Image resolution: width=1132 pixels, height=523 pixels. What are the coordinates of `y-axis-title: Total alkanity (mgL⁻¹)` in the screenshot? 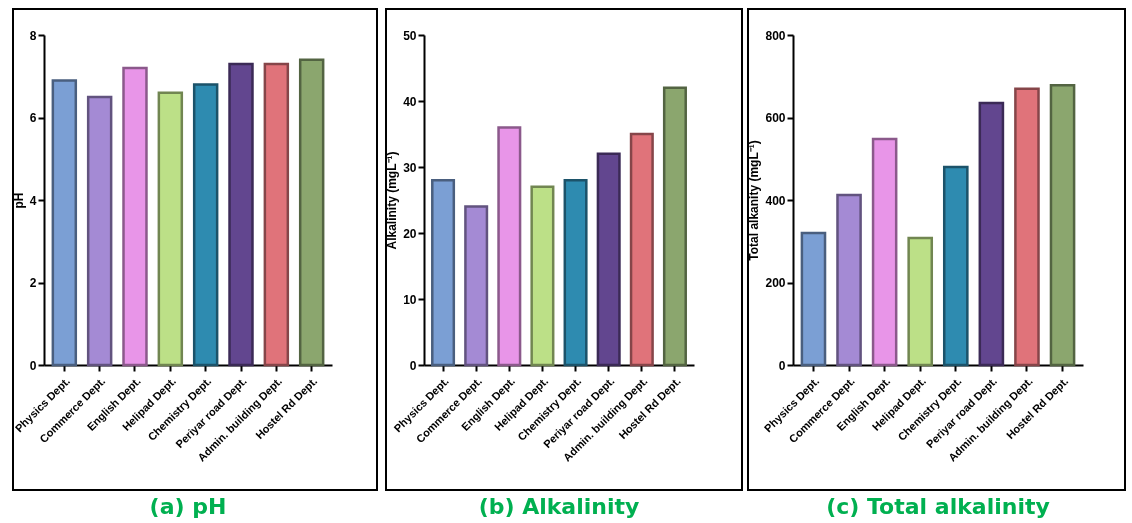 It's located at (754, 200).